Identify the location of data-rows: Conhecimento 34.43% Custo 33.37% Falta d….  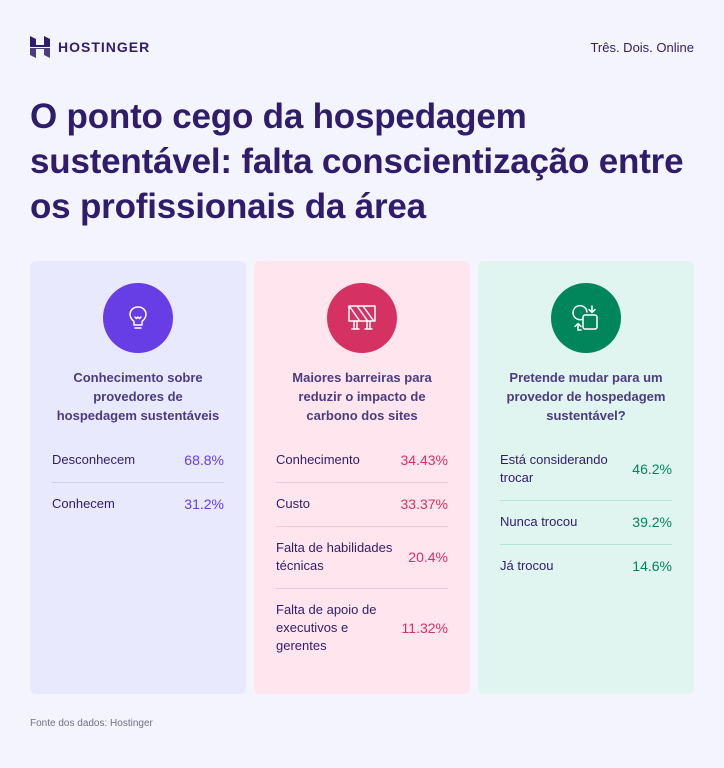
(362, 559).